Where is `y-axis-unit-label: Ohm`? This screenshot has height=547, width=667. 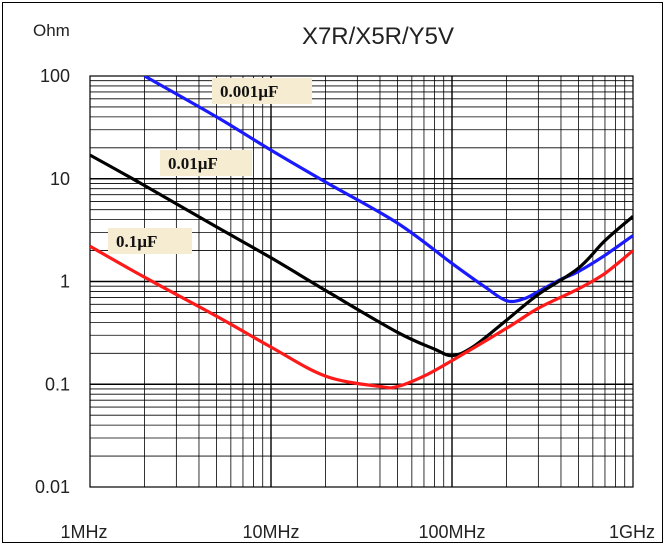 y-axis-unit-label: Ohm is located at coordinates (51, 30).